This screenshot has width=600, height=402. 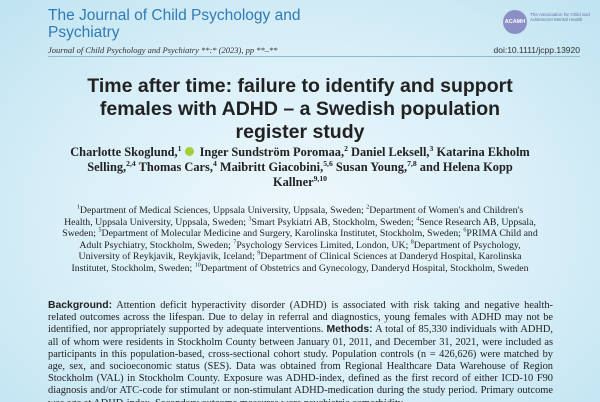 What do you see at coordinates (235, 242) in the screenshot?
I see `affiliation-number: 7` at bounding box center [235, 242].